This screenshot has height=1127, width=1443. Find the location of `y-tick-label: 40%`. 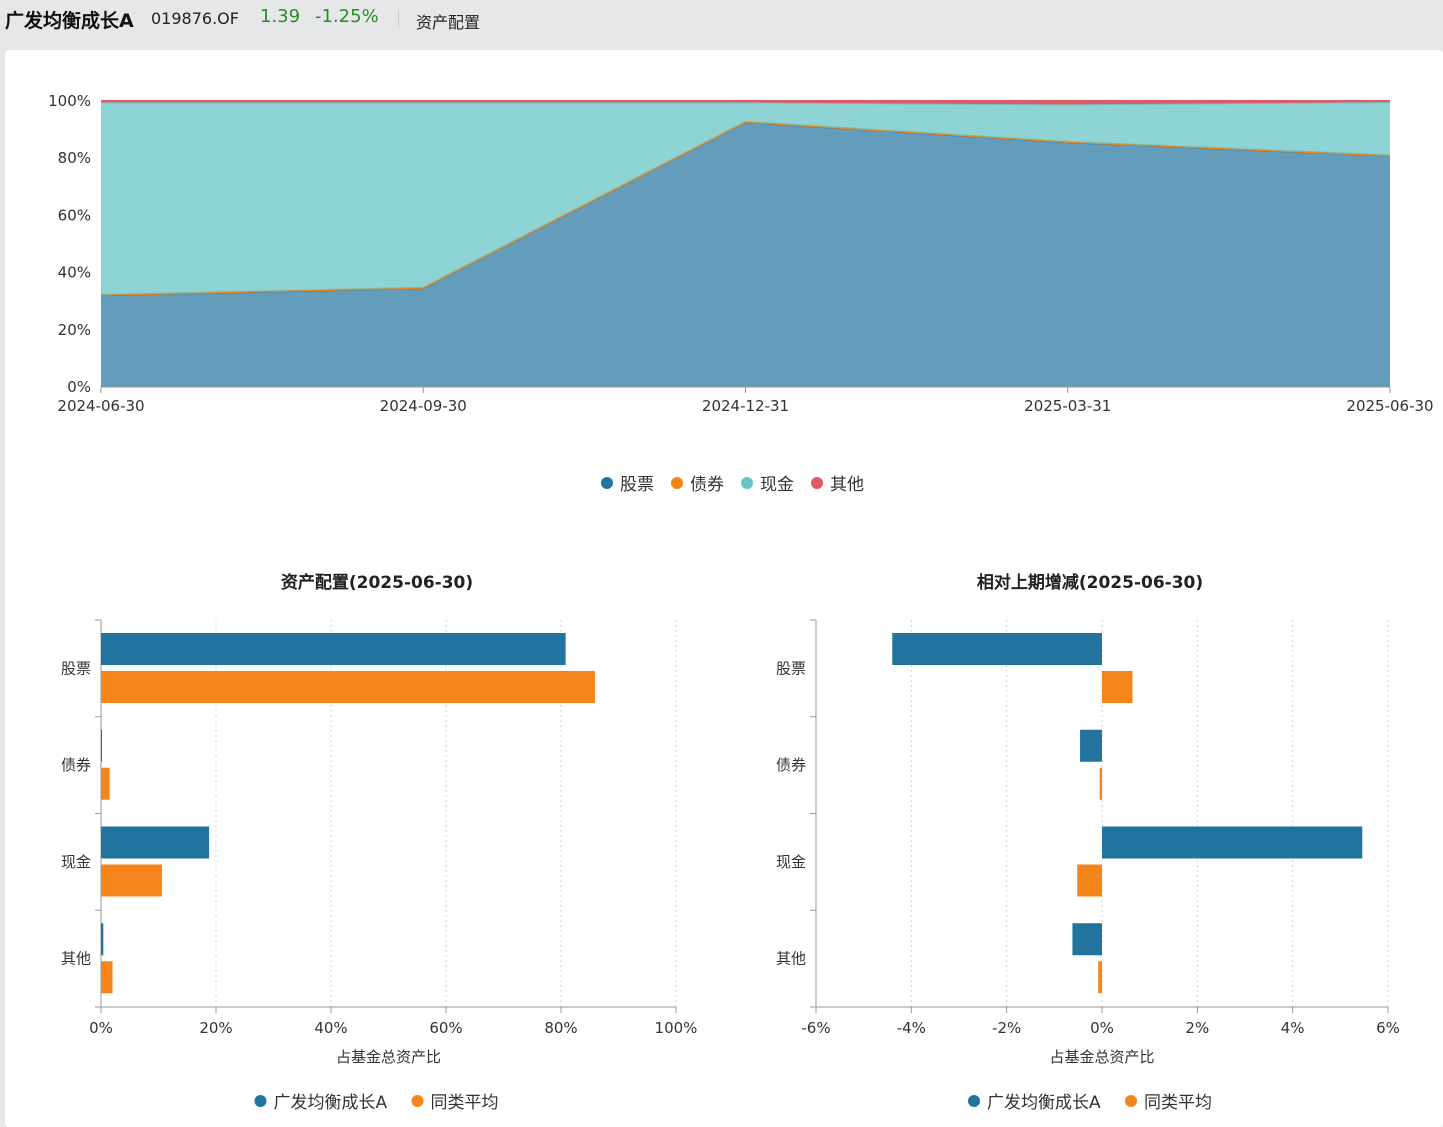

y-tick-label: 40% is located at coordinates (74, 273).